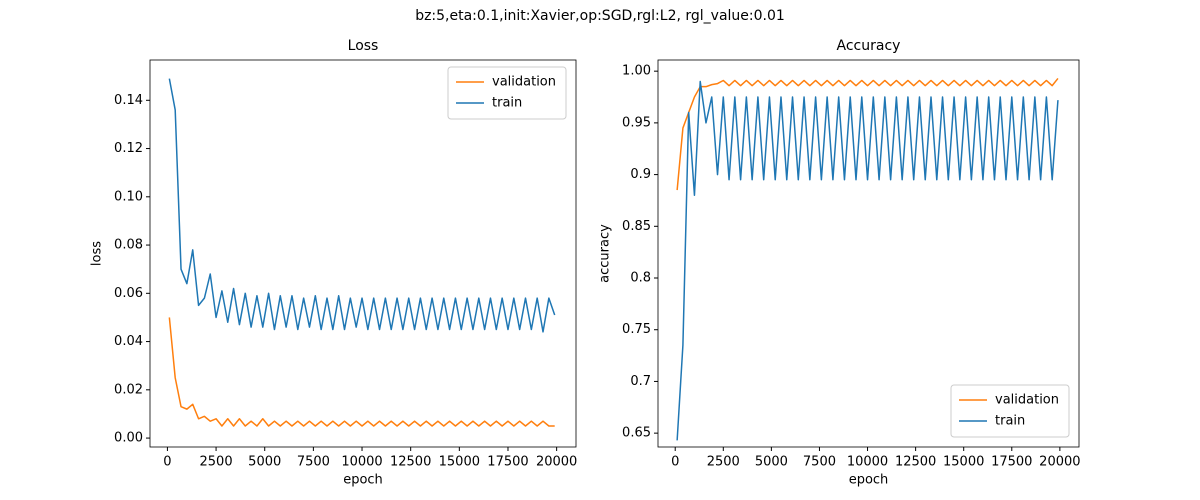 Image resolution: width=1200 pixels, height=500 pixels. Describe the element at coordinates (640, 381) in the screenshot. I see `y-tick-label: 0.7` at that location.